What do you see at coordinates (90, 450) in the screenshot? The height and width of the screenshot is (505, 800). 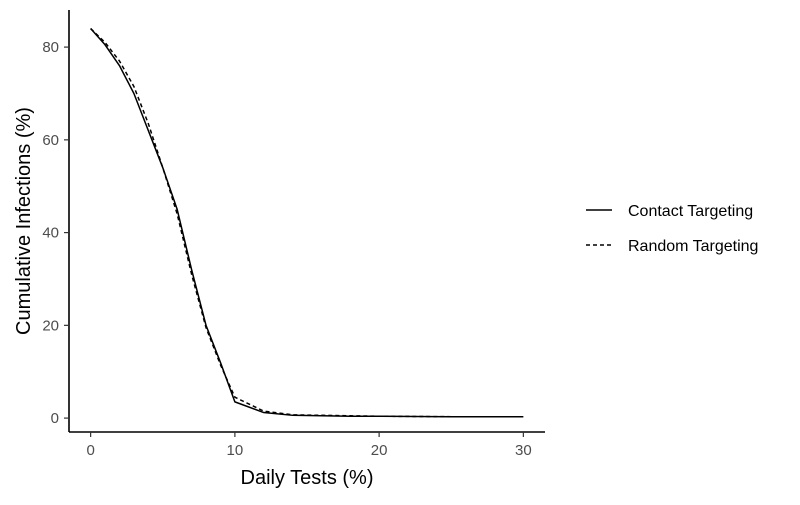 I see `x-tick-label: 0` at bounding box center [90, 450].